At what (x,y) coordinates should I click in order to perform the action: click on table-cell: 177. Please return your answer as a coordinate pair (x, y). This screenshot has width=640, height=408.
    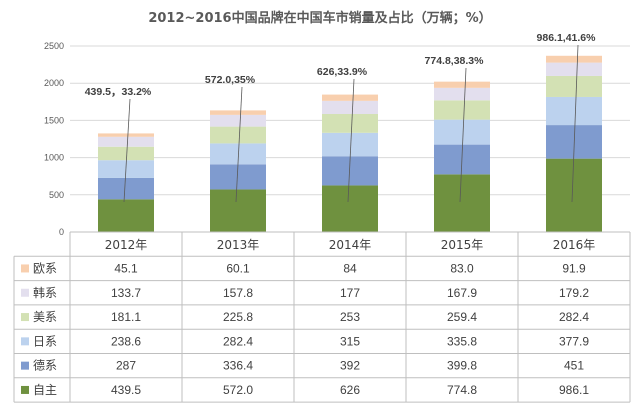
    Looking at the image, I should click on (350, 293).